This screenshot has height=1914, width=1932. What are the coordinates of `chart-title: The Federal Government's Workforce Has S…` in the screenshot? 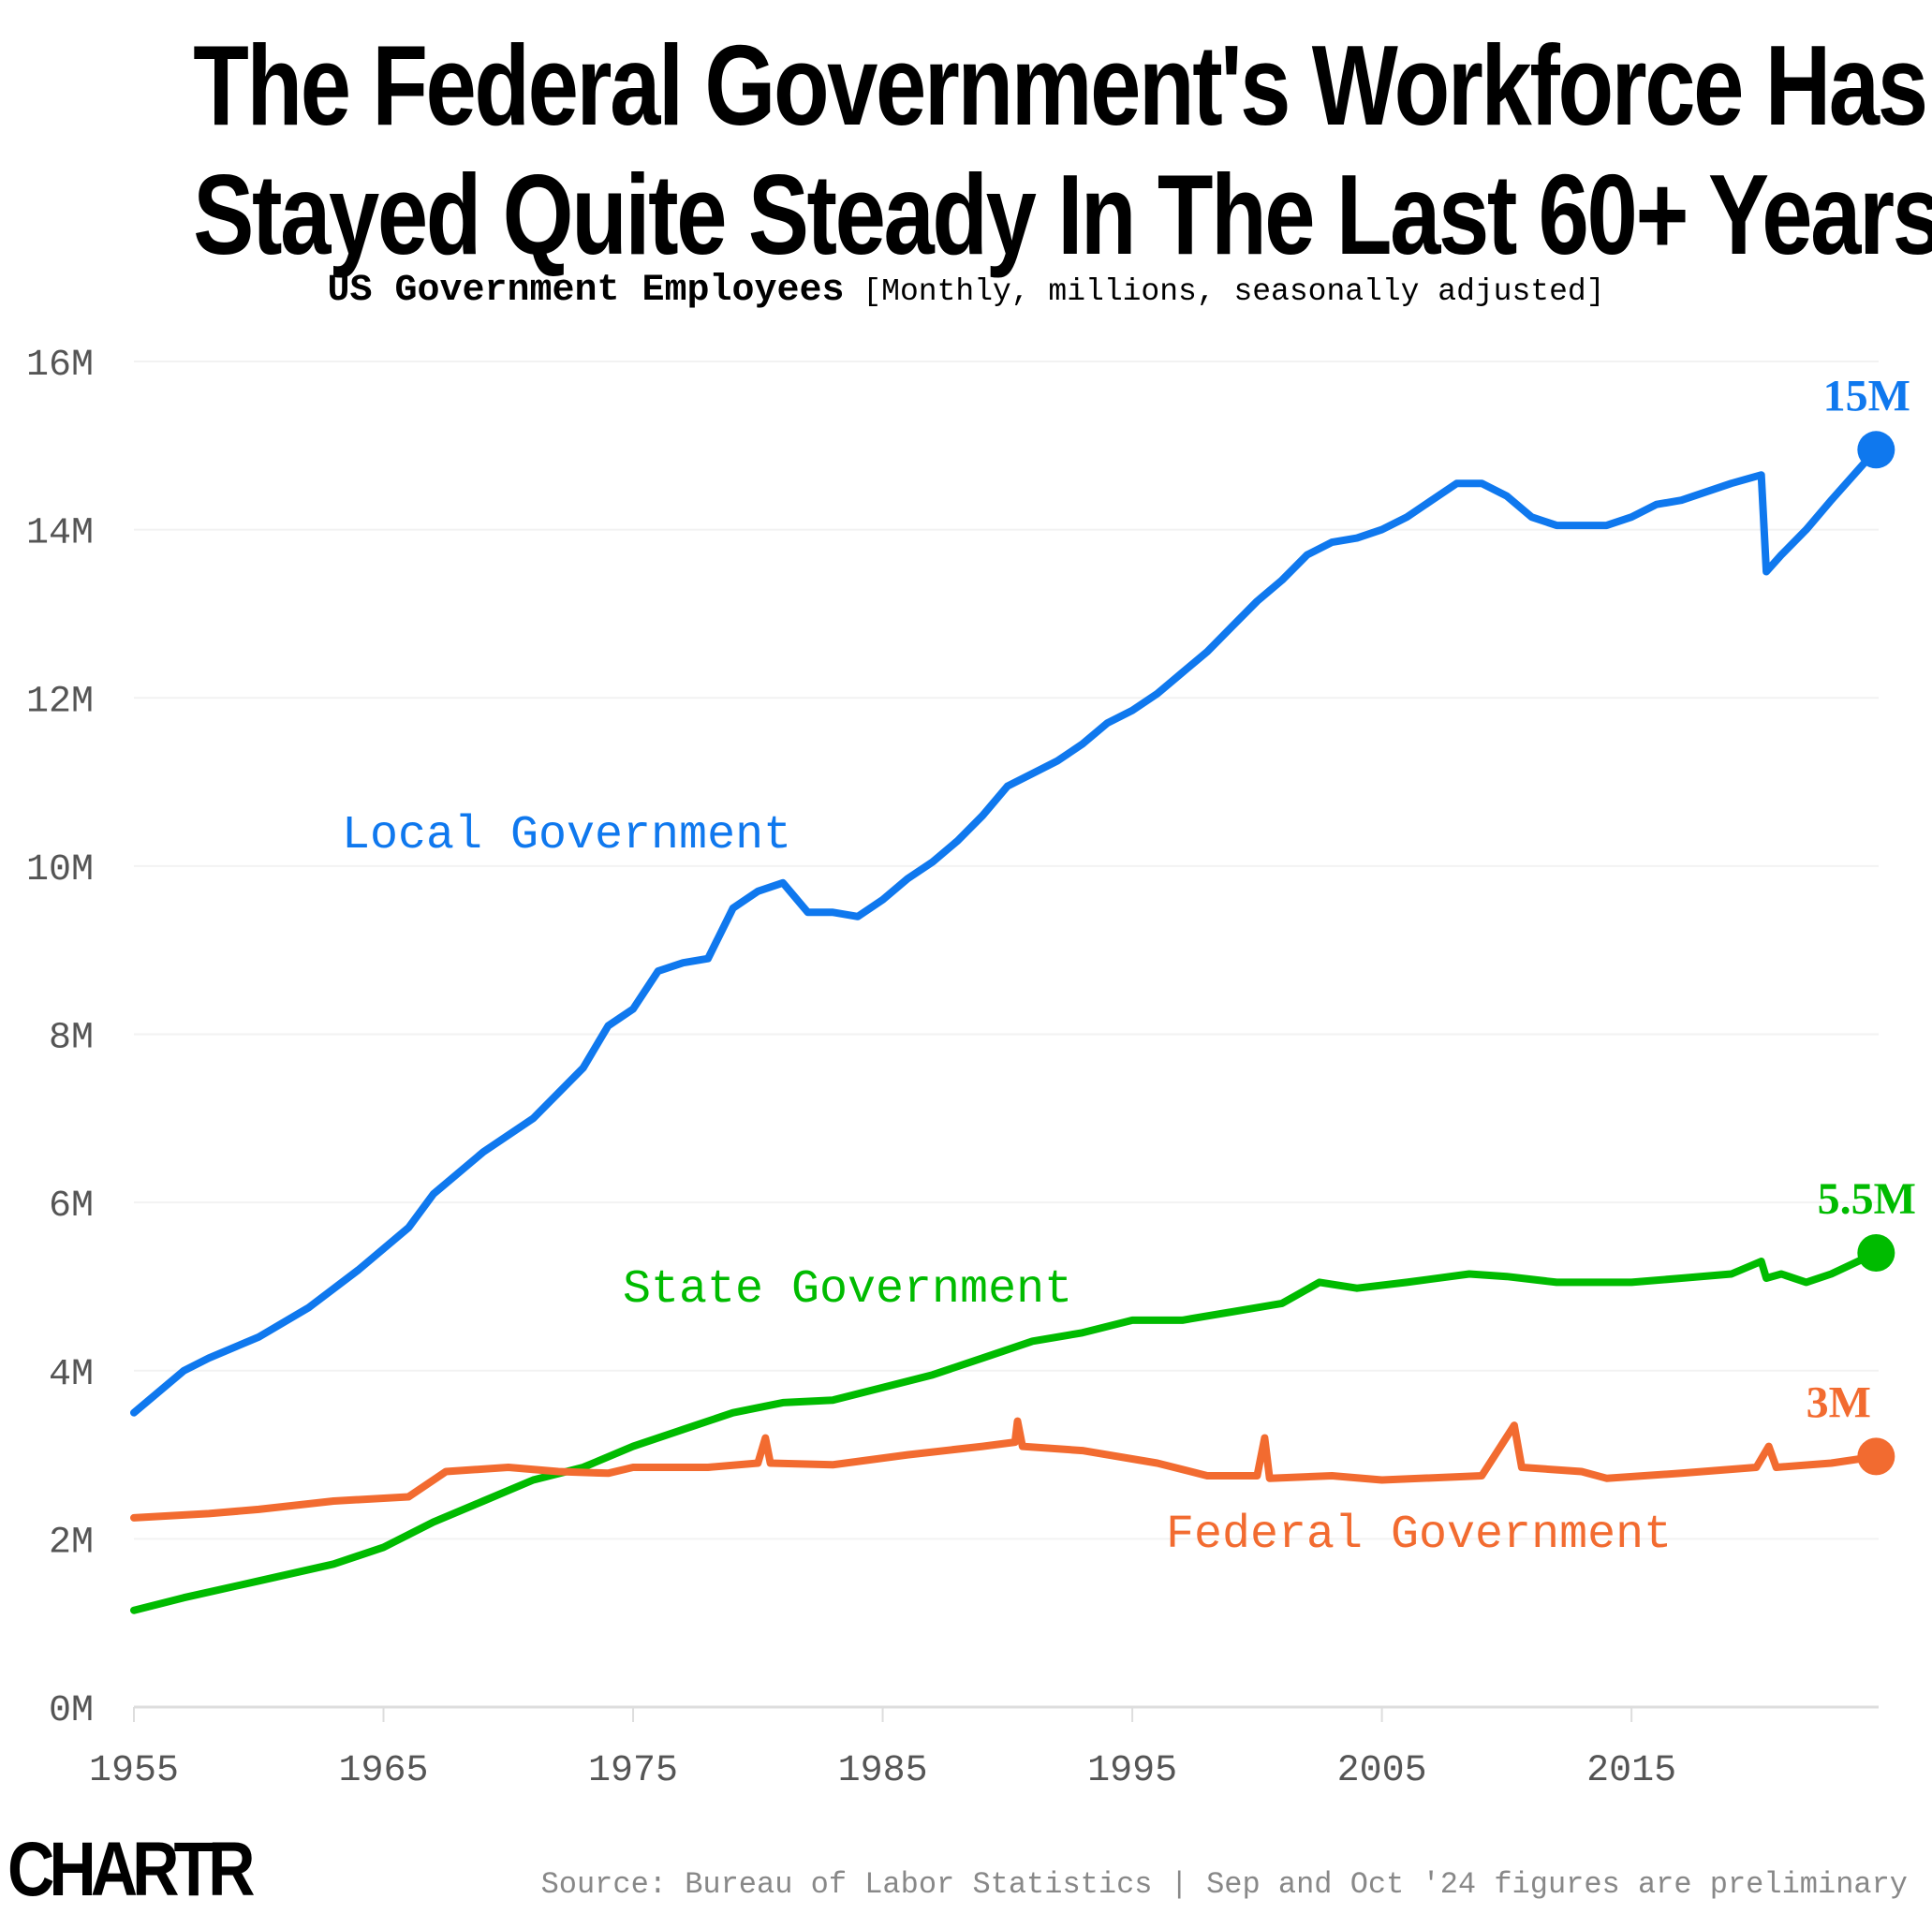 It's located at (1062, 150).